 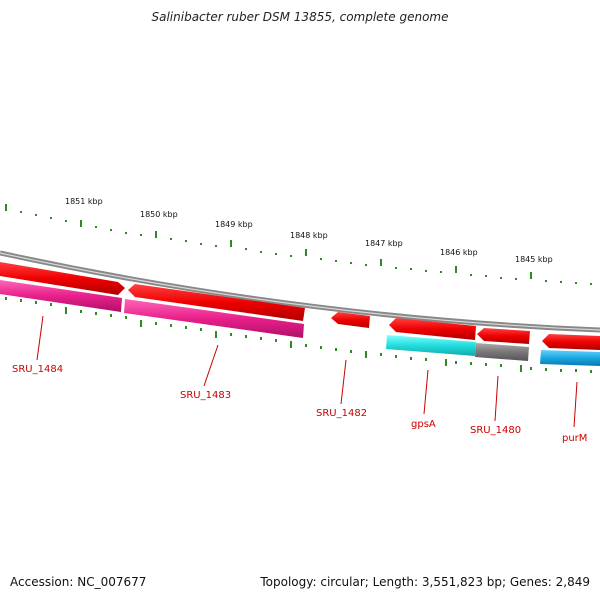 I want to click on tick-label-1851: 1851 kbp, so click(x=84, y=201).